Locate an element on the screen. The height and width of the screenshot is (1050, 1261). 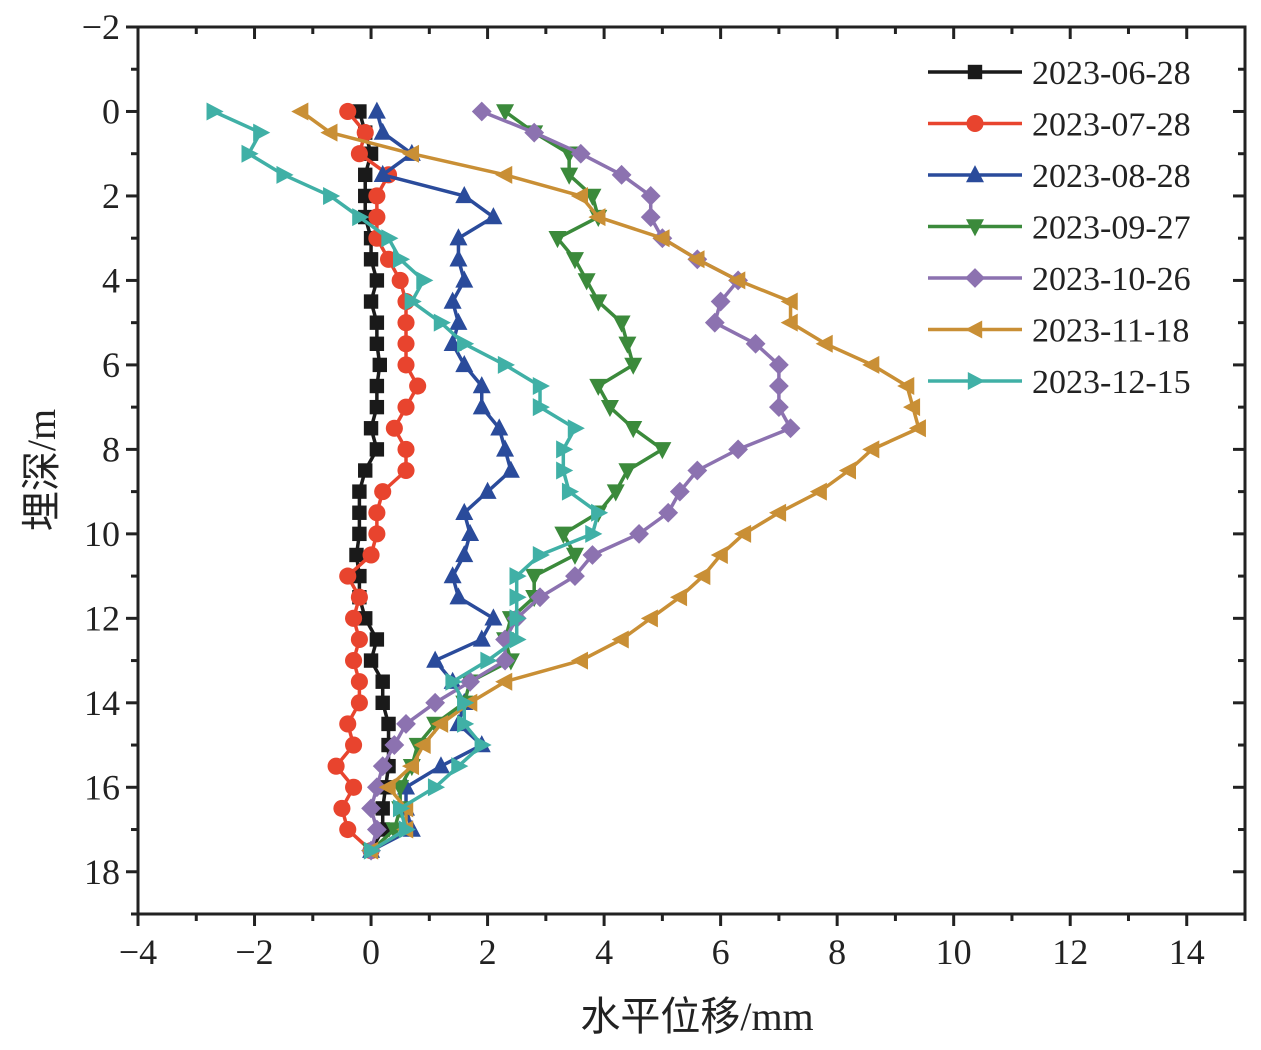
x-tick-label: 10 is located at coordinates (954, 952).